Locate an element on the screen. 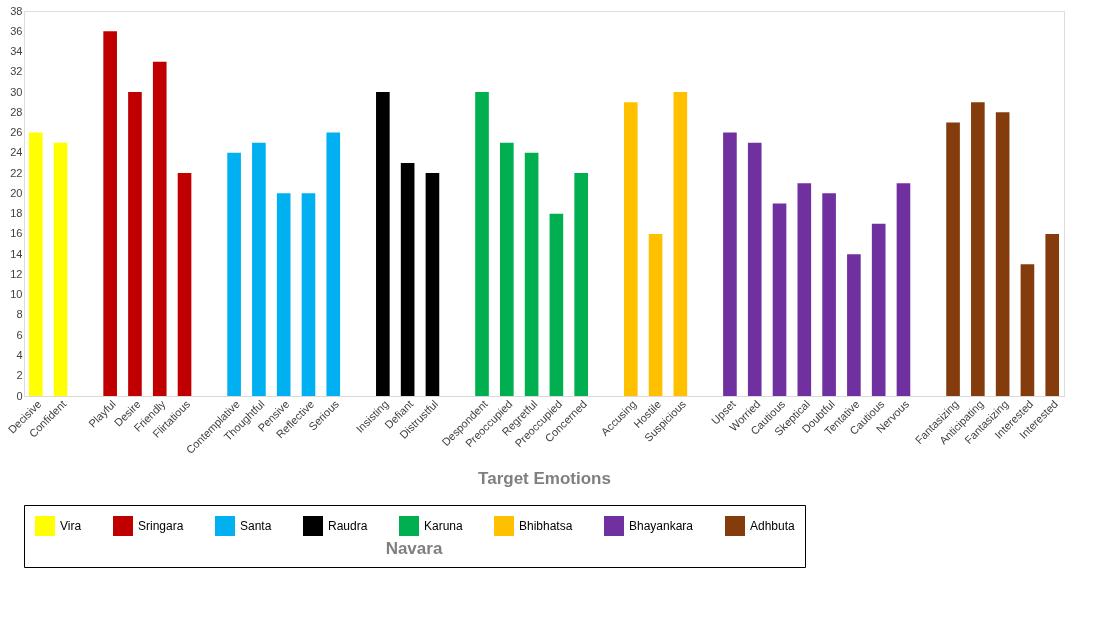 This screenshot has width=1109, height=636. y-tick-label: 16 is located at coordinates (16, 233).